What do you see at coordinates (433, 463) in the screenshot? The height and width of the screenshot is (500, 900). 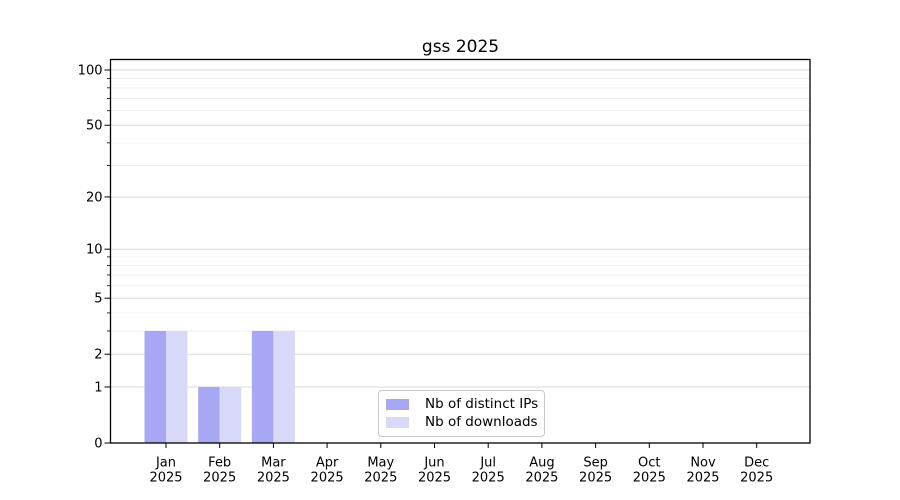 I see `x-tick-label-month: Jun` at bounding box center [433, 463].